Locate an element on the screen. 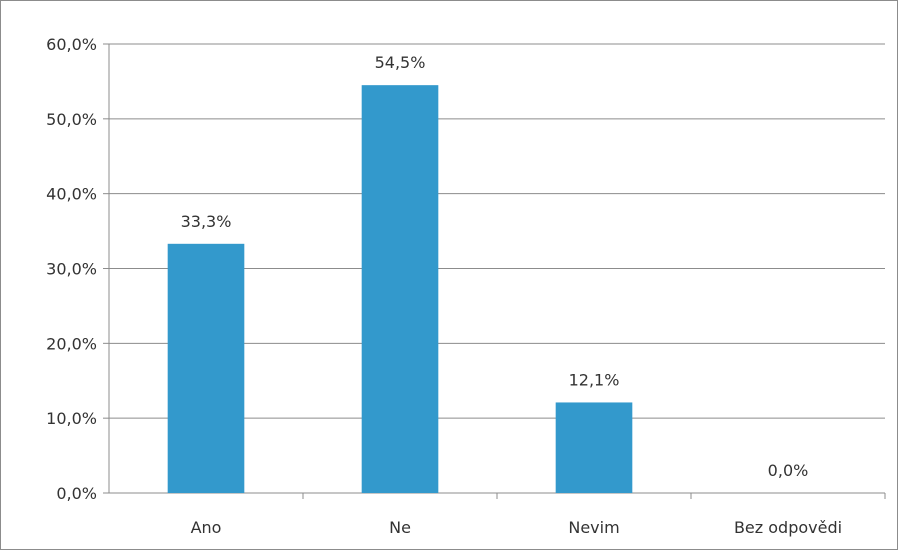 The width and height of the screenshot is (898, 551). data-label: 12,1% is located at coordinates (594, 379).